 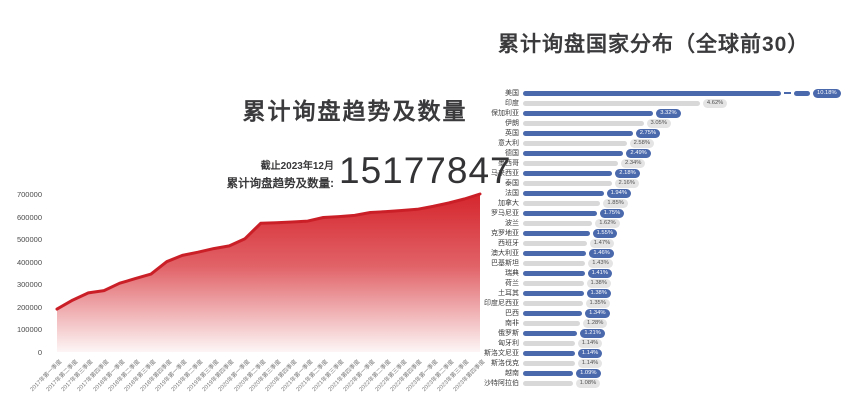 I want to click on value-pill: 1.35%, so click(x=597, y=303).